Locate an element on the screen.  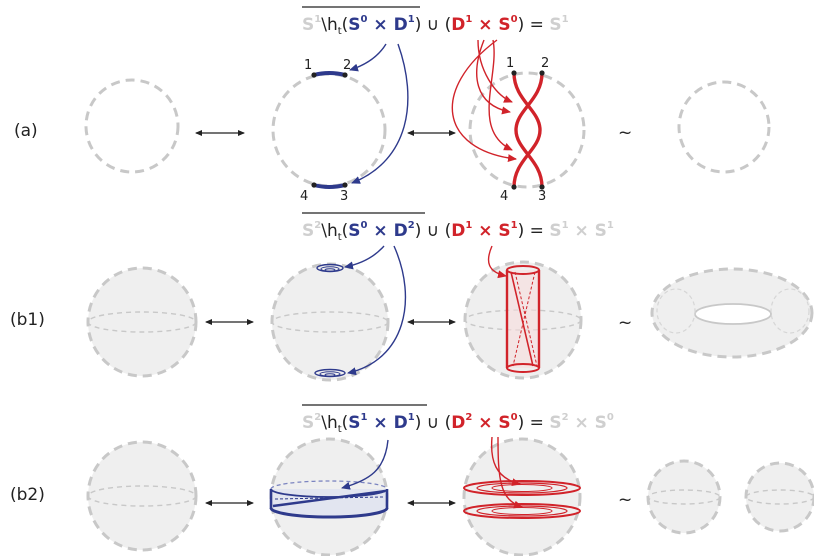
removed-disk-top is located at coordinates (330, 268).